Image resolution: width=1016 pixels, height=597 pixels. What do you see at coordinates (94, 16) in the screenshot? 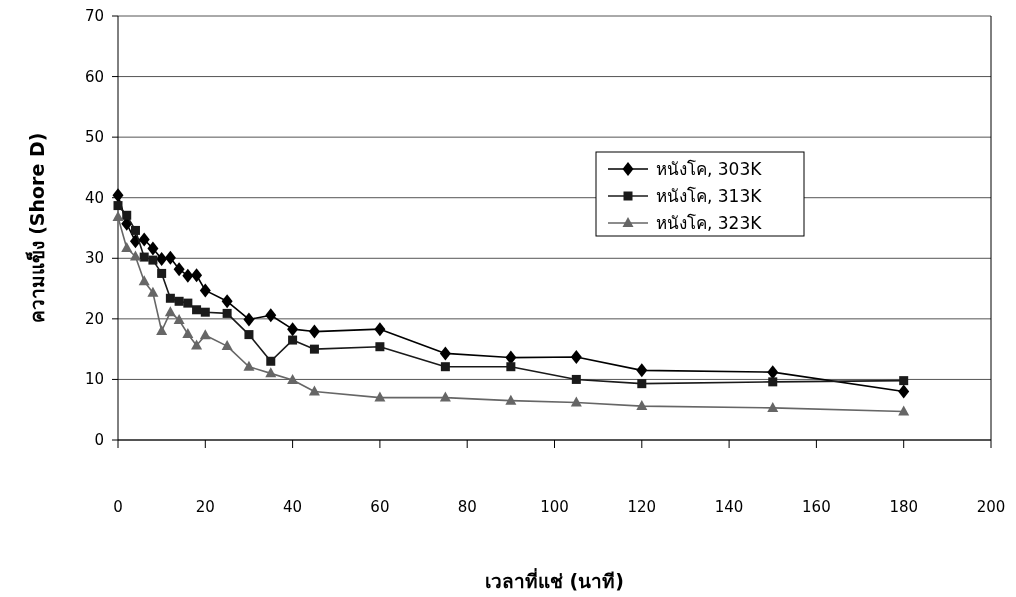
I see `y-tick-label: 70` at bounding box center [94, 16].